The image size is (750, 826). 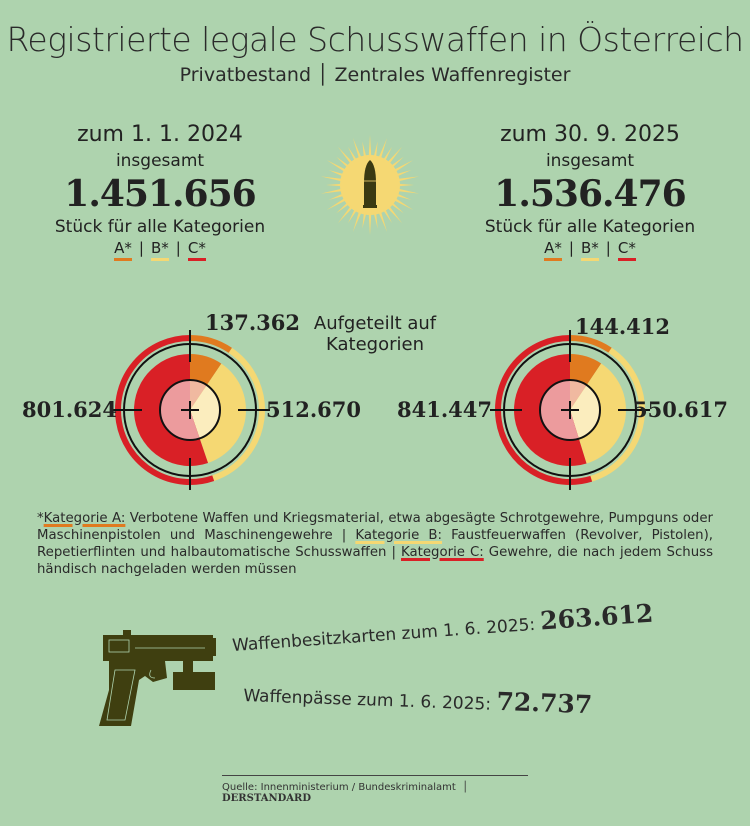 I want to click on footnote-c-label: Kategorie C:, so click(x=442, y=552).